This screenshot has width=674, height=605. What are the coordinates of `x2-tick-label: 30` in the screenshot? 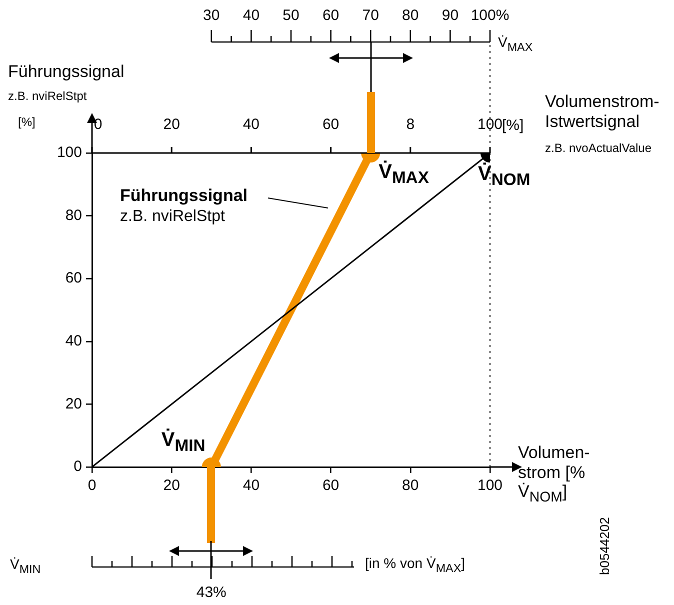 It's located at (211, 15).